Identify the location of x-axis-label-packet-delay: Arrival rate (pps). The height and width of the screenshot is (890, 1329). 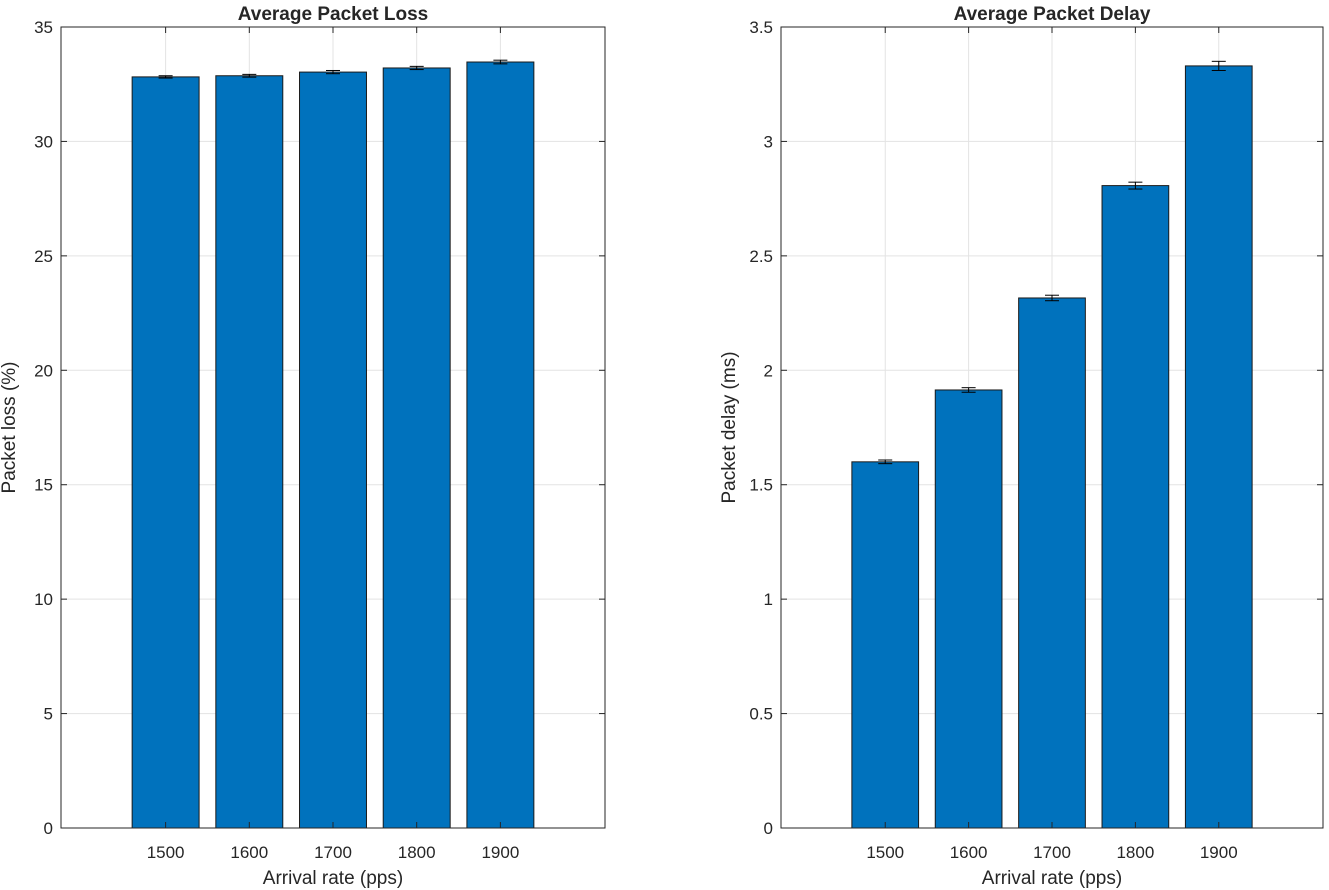
(1052, 878).